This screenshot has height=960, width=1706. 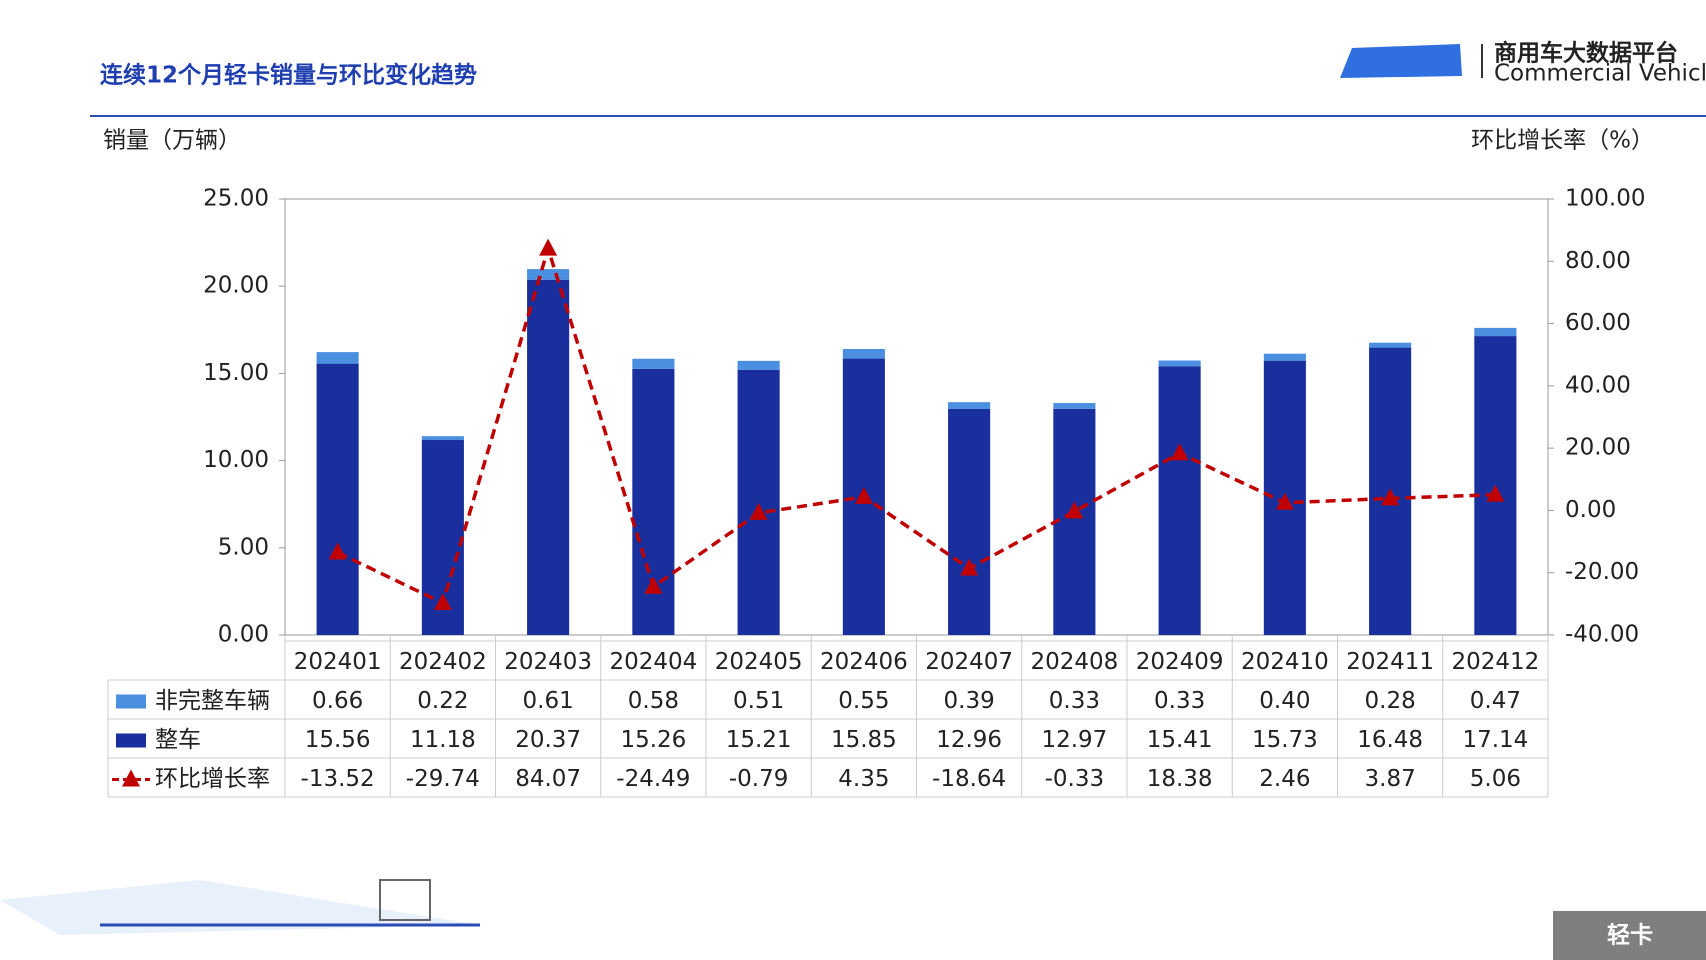 What do you see at coordinates (243, 635) in the screenshot?
I see `y-tick-label: 0.00` at bounding box center [243, 635].